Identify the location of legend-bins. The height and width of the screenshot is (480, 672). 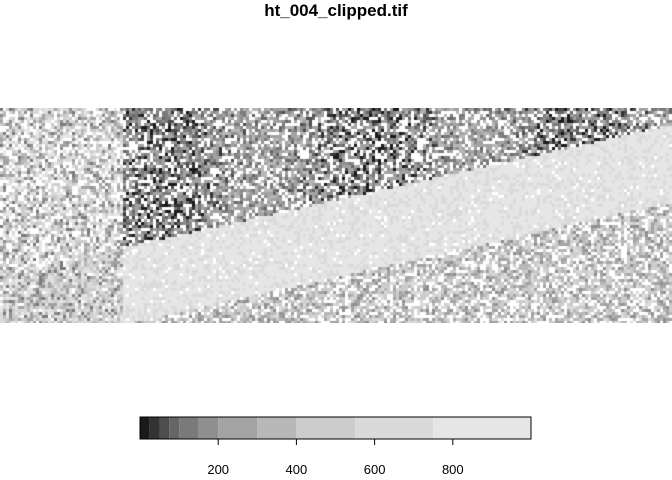
(335, 428).